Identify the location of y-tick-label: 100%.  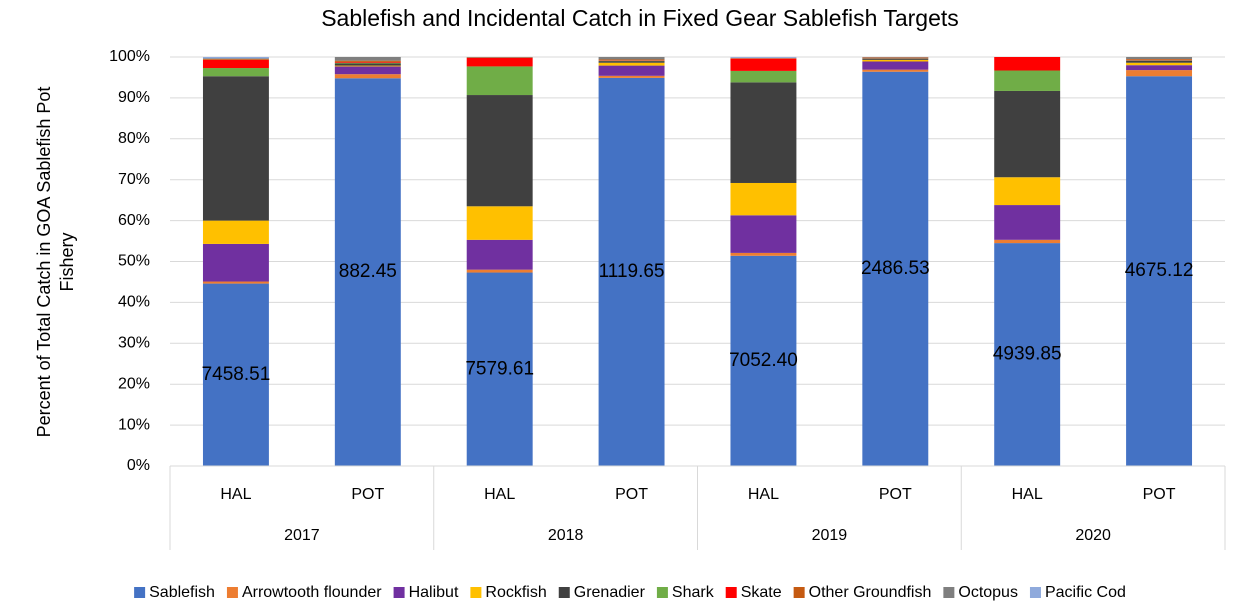
(129, 56).